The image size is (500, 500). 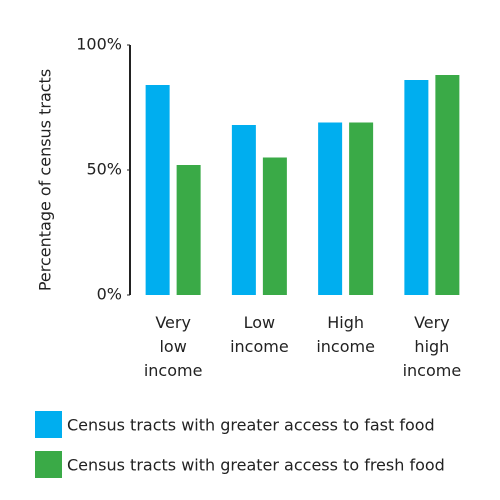 I want to click on x-tick-label: Very low income, so click(x=173, y=346).